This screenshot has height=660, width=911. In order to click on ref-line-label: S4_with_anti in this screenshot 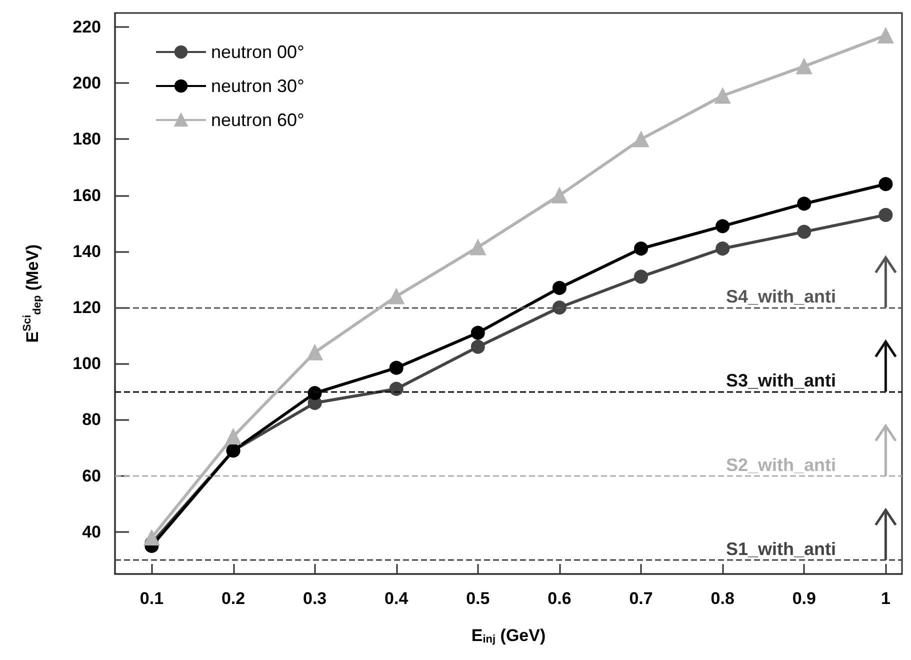, I will do `click(781, 296)`.